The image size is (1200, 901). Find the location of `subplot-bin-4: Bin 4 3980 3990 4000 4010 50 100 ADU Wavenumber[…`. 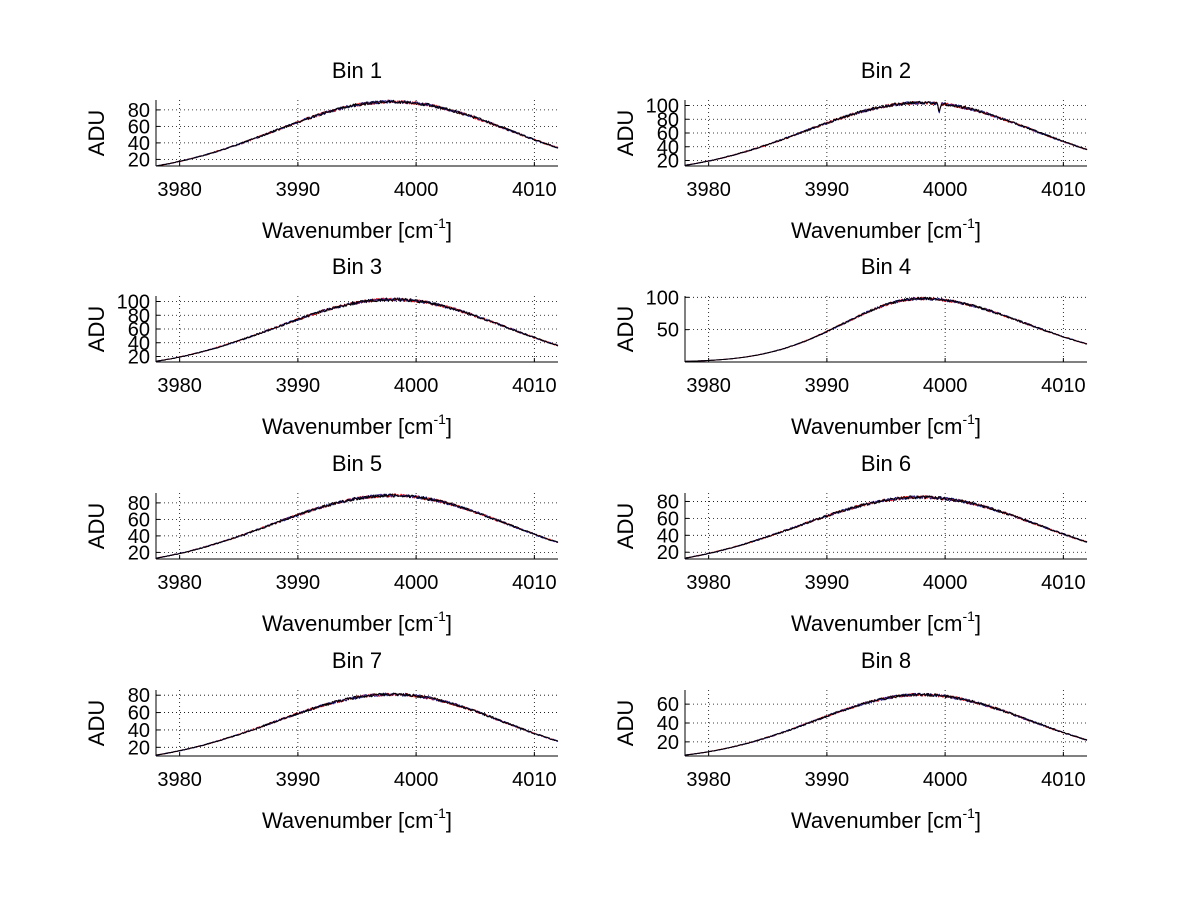

subplot-bin-4: Bin 4 3980 3990 4000 4010 50 100 ADU Wavenumber[… is located at coordinates (850, 346).